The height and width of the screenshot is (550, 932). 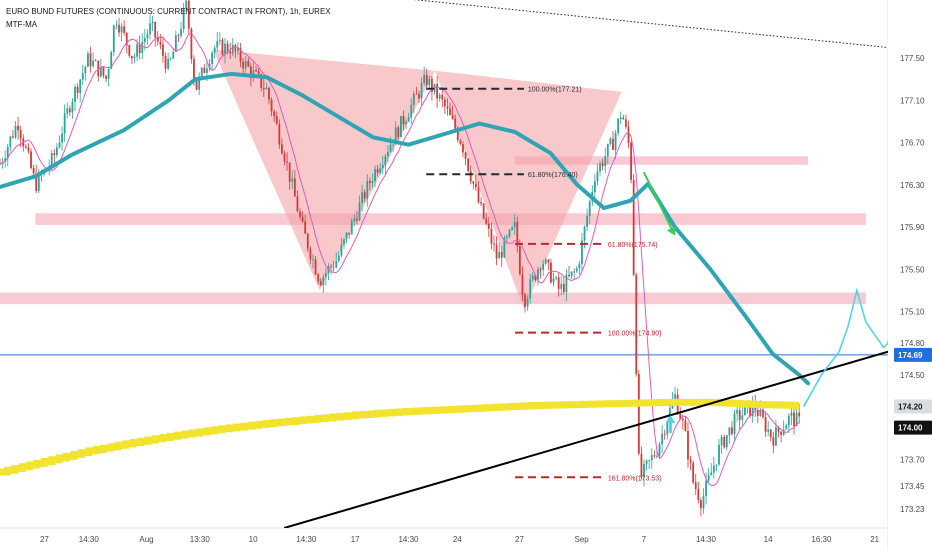 What do you see at coordinates (22, 24) in the screenshot?
I see `indicator-label: MTF-MA` at bounding box center [22, 24].